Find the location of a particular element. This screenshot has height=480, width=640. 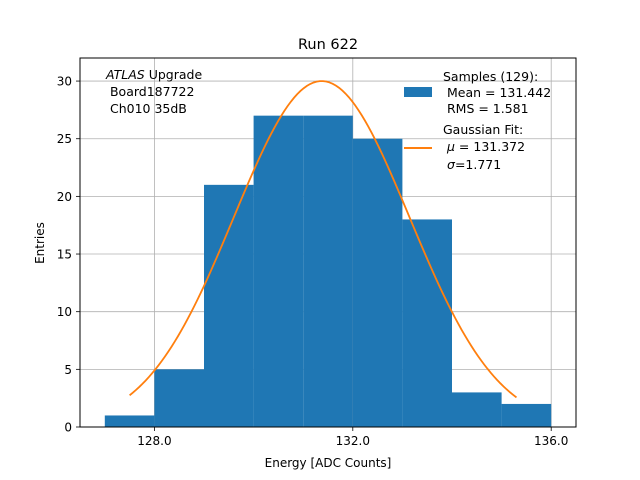

y-ticks: 0 5 10 15 20 25 30 is located at coordinates (68, 255).